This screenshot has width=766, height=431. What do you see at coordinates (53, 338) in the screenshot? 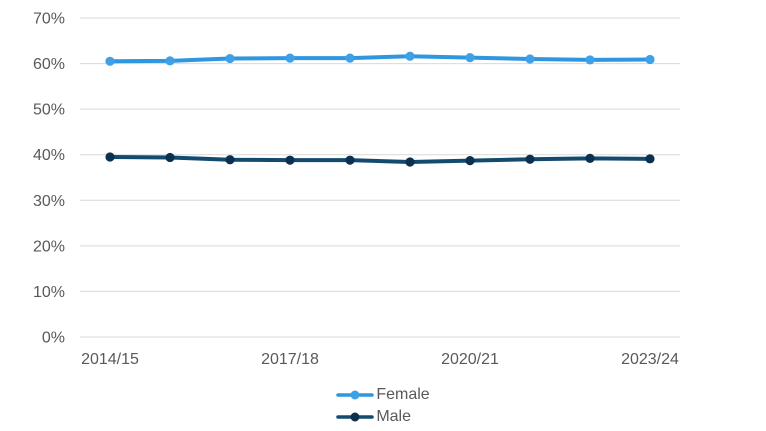
I see `y-axis-tick-label: 0%` at bounding box center [53, 338].